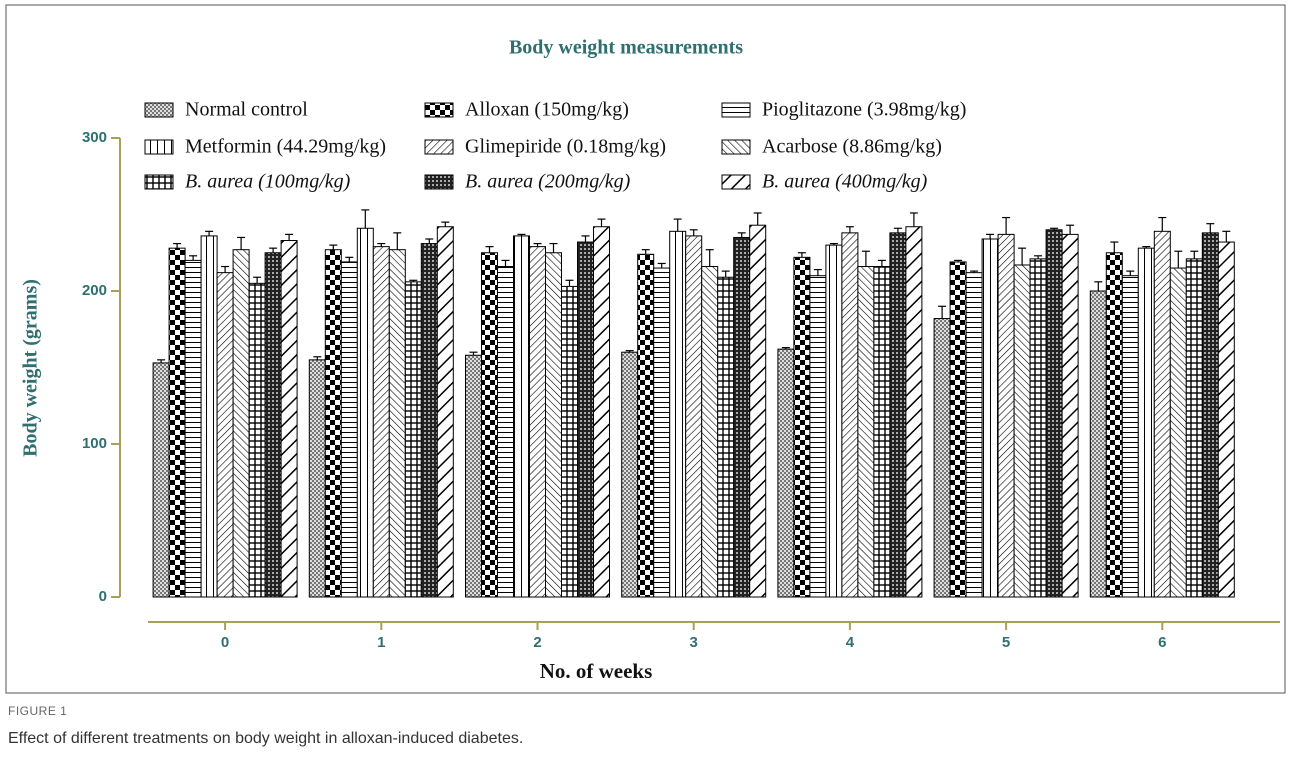  Describe the element at coordinates (94, 290) in the screenshot. I see `y-tick-label: 200` at that location.